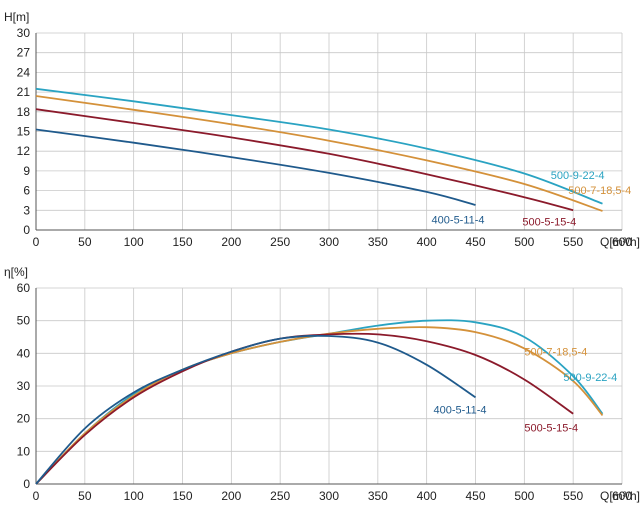  Describe the element at coordinates (24, 288) in the screenshot. I see `y-tick-label: 60` at that location.